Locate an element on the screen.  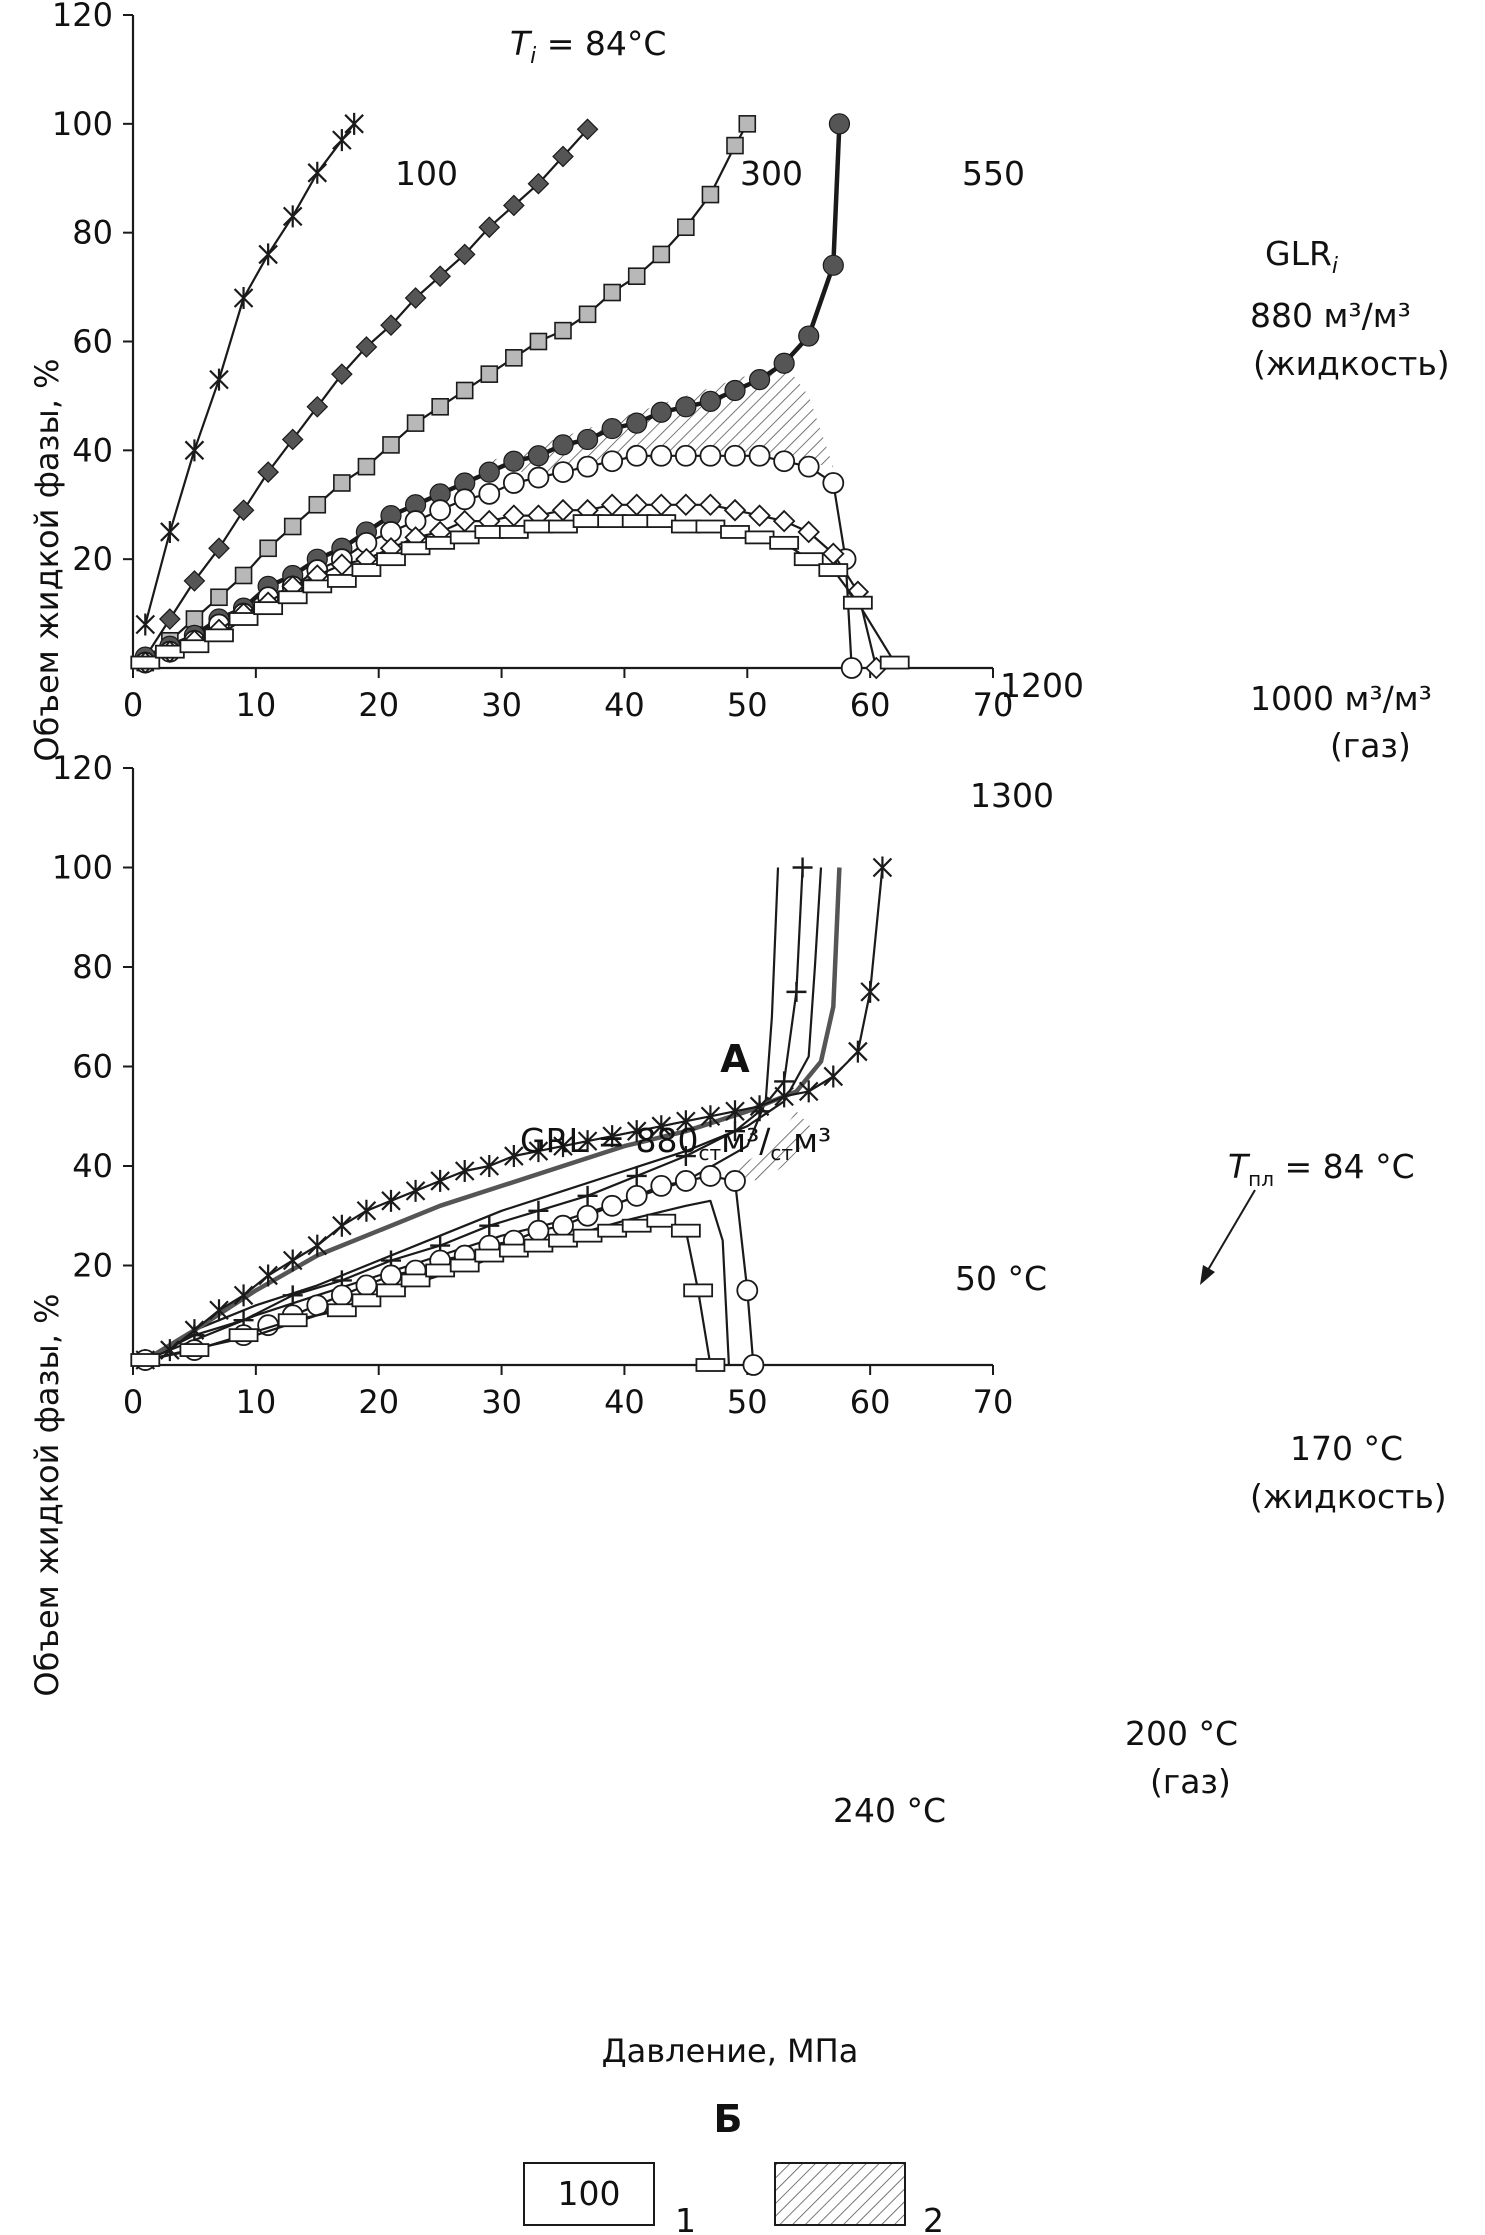
chart-b-series-240C is located at coordinates (428, 1292).